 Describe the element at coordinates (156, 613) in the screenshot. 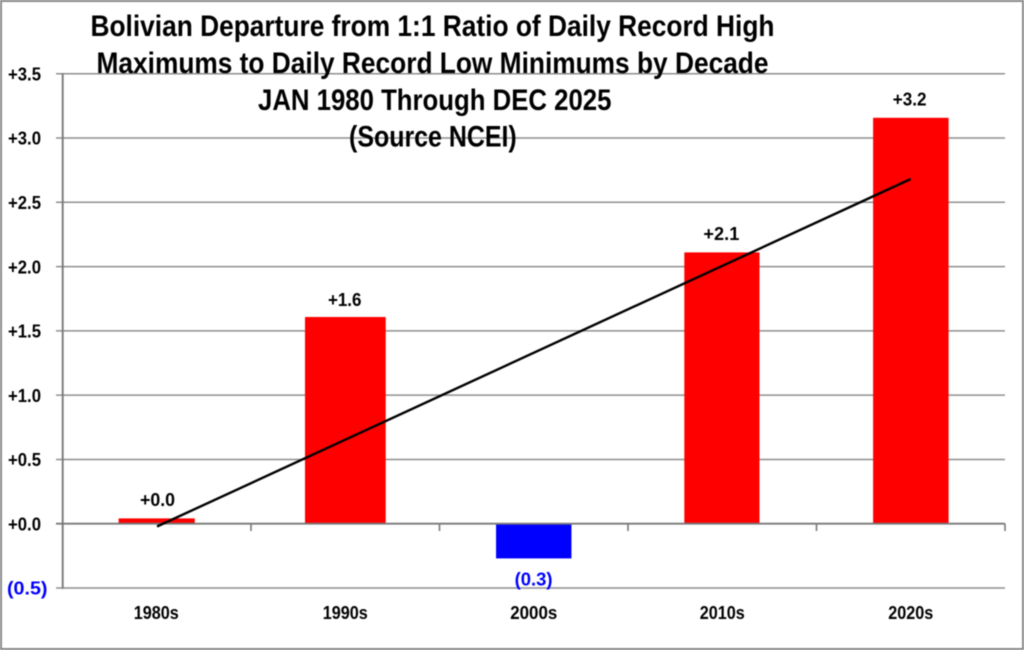

I see `svg-text: 1980s` at that location.